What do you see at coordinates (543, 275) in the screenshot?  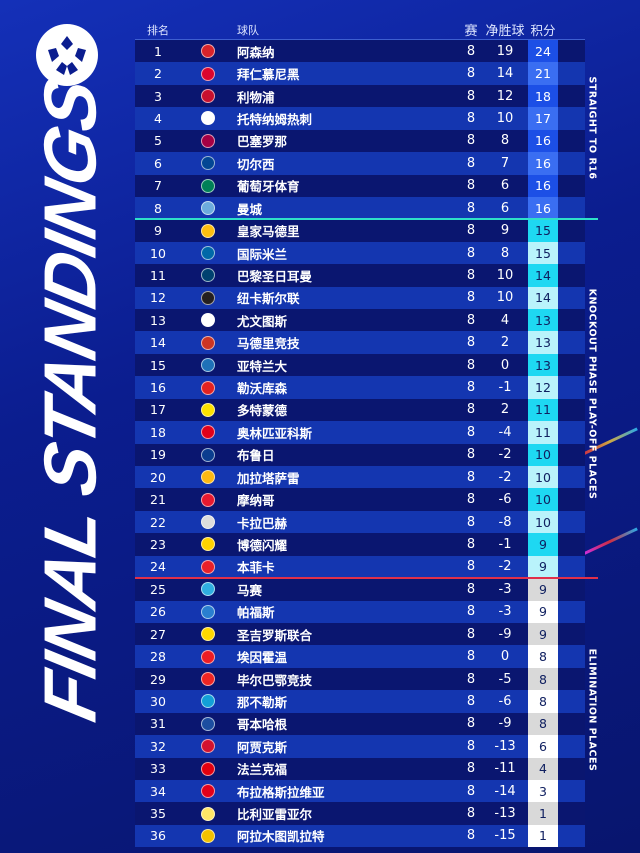 I see `points: 14` at bounding box center [543, 275].